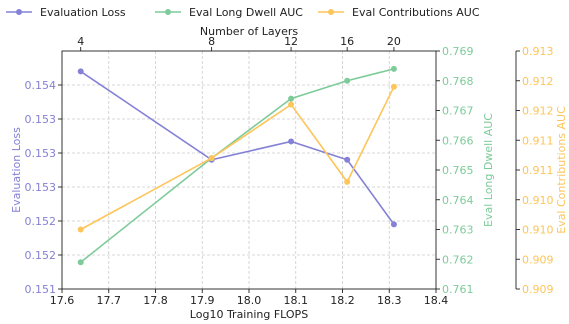 The height and width of the screenshot is (324, 569). Describe the element at coordinates (394, 41) in the screenshot. I see `top-tick-label: 20` at that location.